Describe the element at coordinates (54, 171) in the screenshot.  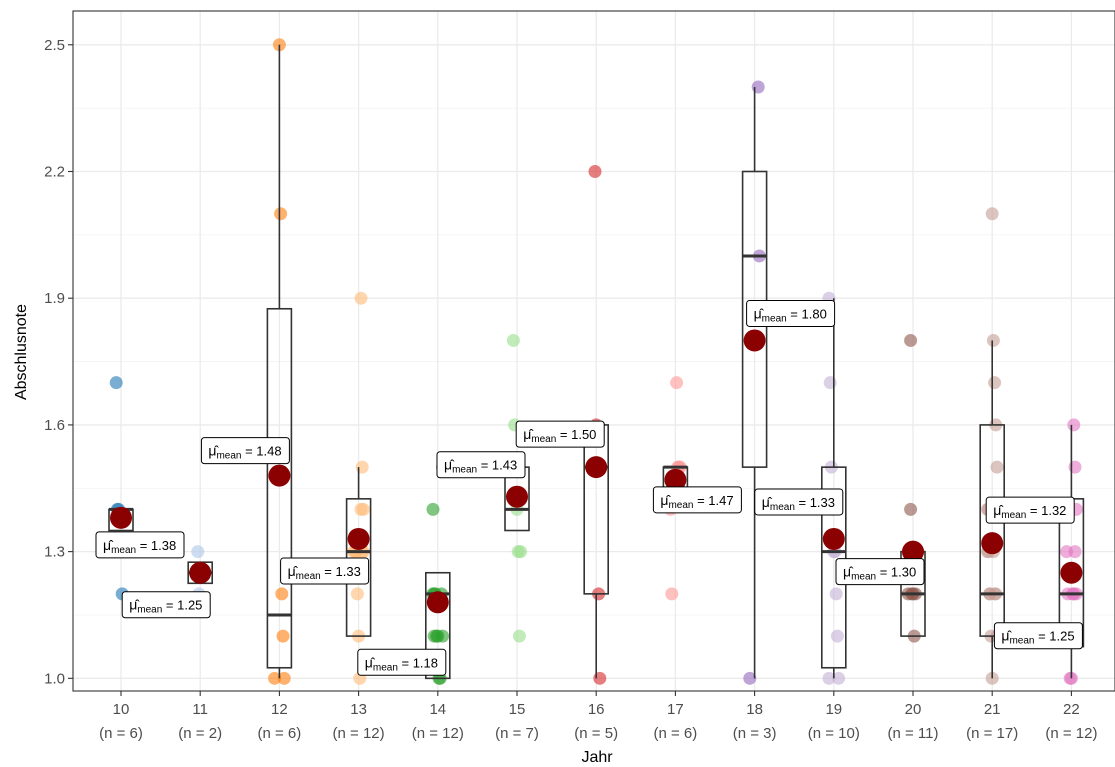
I see `y-tick-label: 2.2` at that location.